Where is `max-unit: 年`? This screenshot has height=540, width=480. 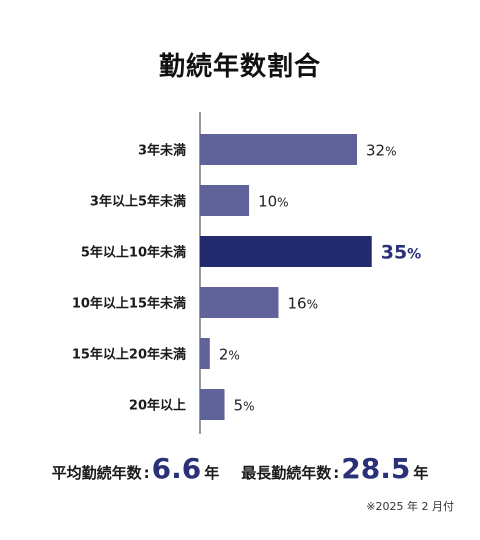
max-unit: 年 is located at coordinates (421, 473).